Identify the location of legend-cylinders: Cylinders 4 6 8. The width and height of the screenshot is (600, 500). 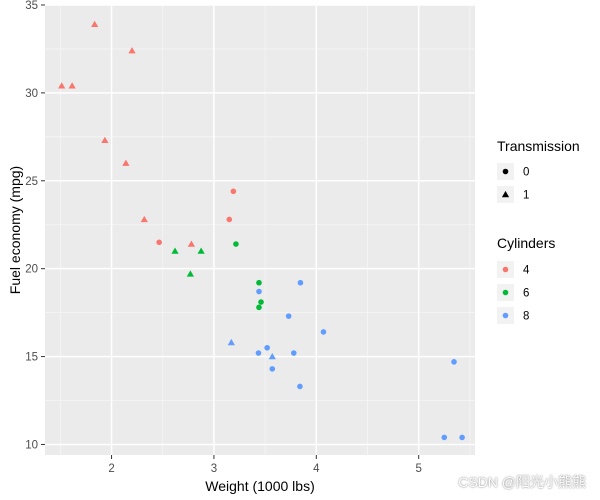
(526, 279).